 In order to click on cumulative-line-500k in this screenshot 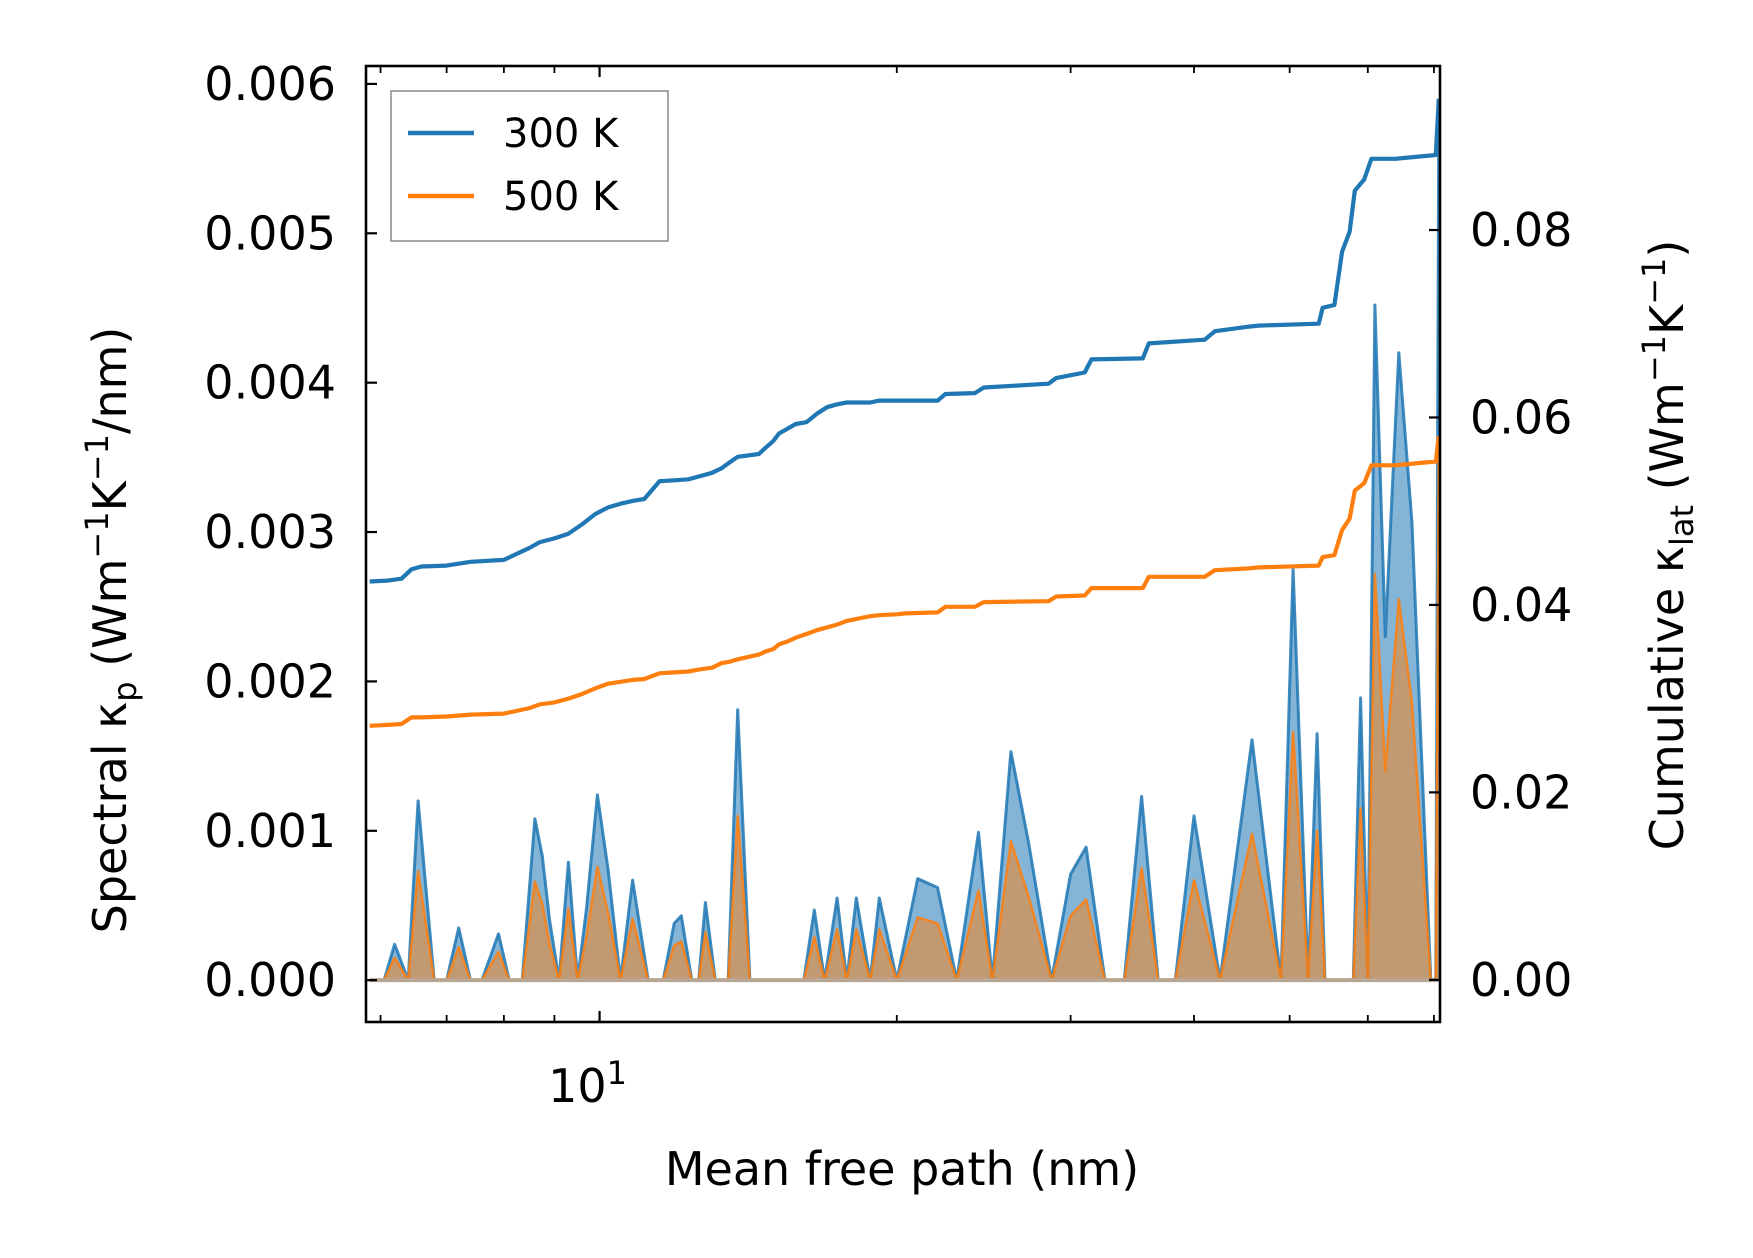, I will do `click(905, 581)`.